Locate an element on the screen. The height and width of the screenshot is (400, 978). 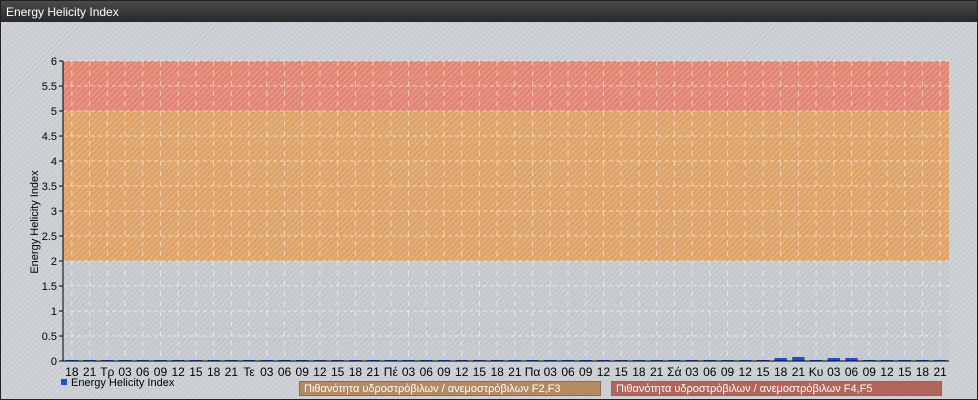
y-tick-label: 1.5 is located at coordinates (49, 287).